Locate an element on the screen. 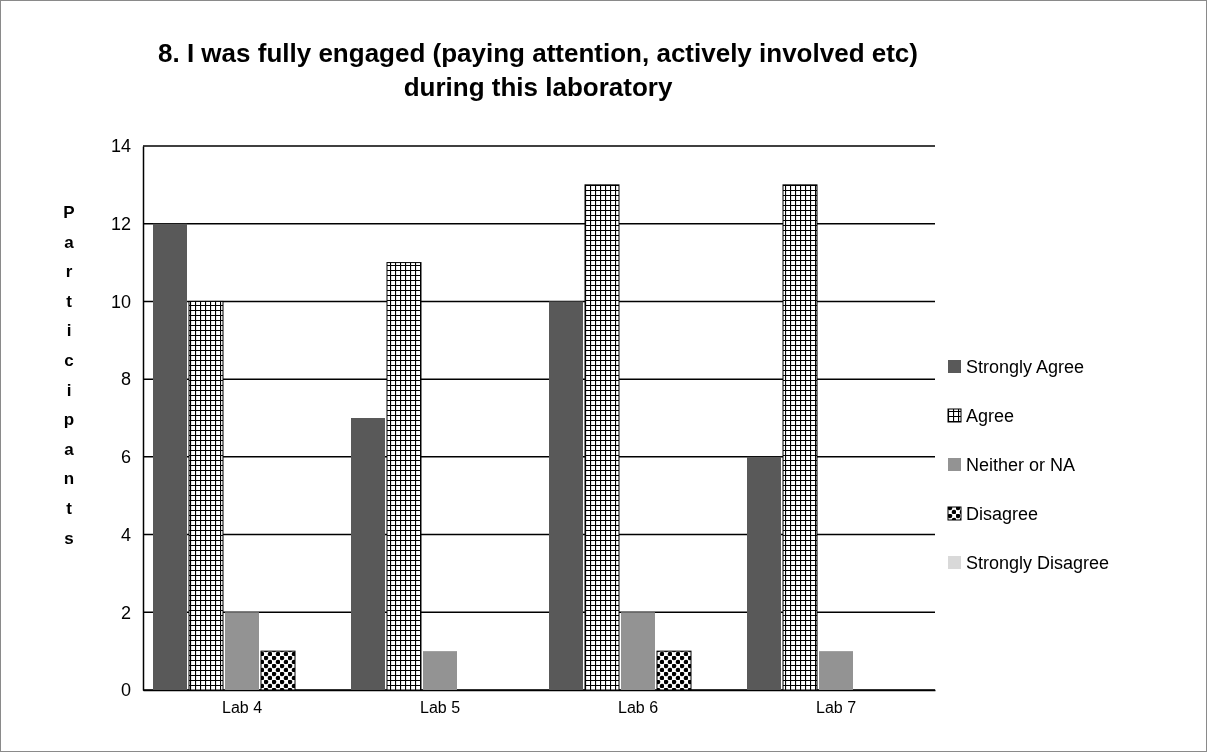 This screenshot has height=753, width=1208. legend-label: Disagree is located at coordinates (1002, 514).